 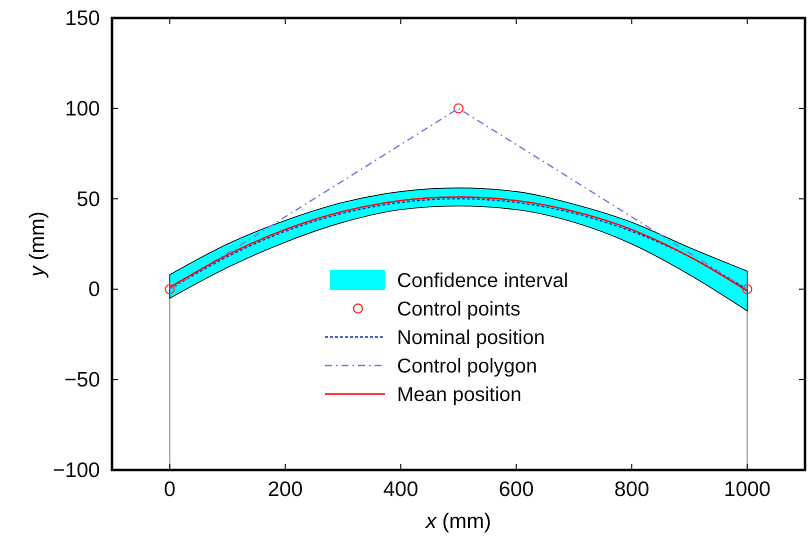 What do you see at coordinates (471, 338) in the screenshot?
I see `legend-label: Nominal position` at bounding box center [471, 338].